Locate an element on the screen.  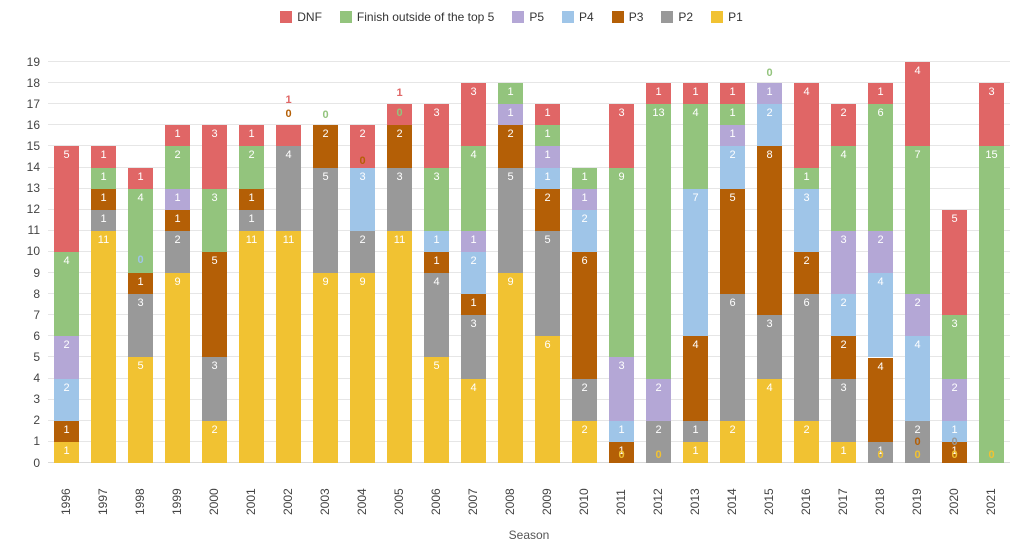
segment-2019-p2: 2 is located at coordinates (917, 441).